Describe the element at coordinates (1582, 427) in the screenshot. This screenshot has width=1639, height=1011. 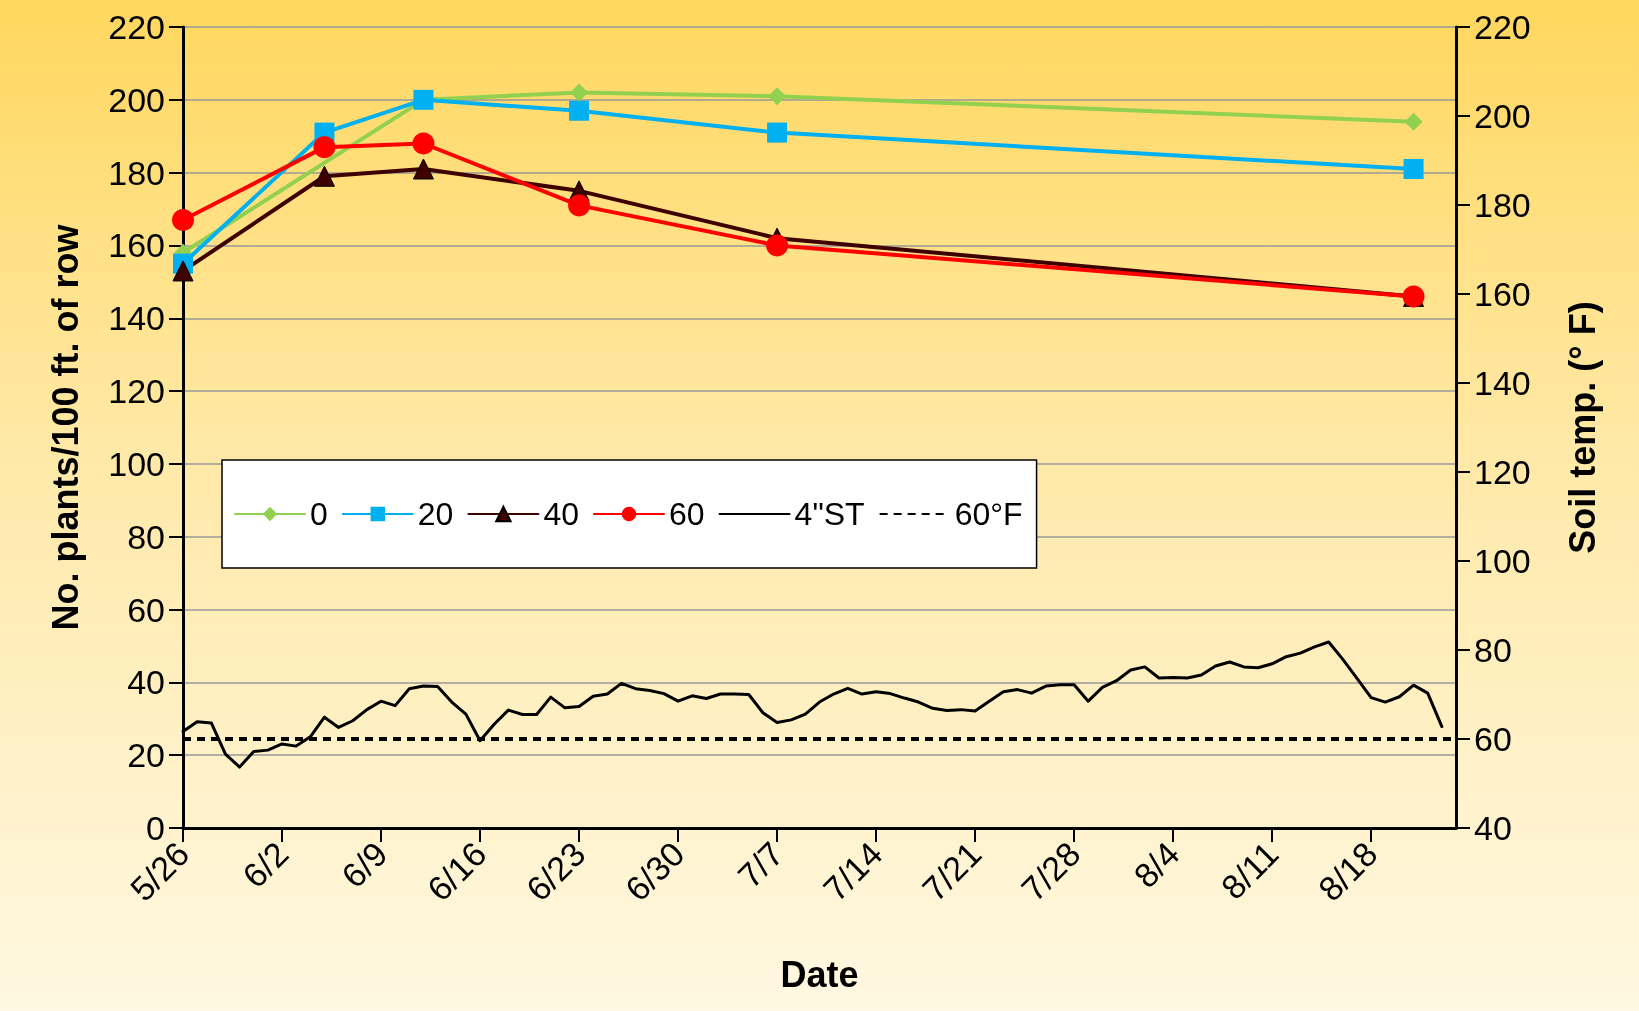
I see `y2-axis-title: Soil temp. (° F)` at that location.